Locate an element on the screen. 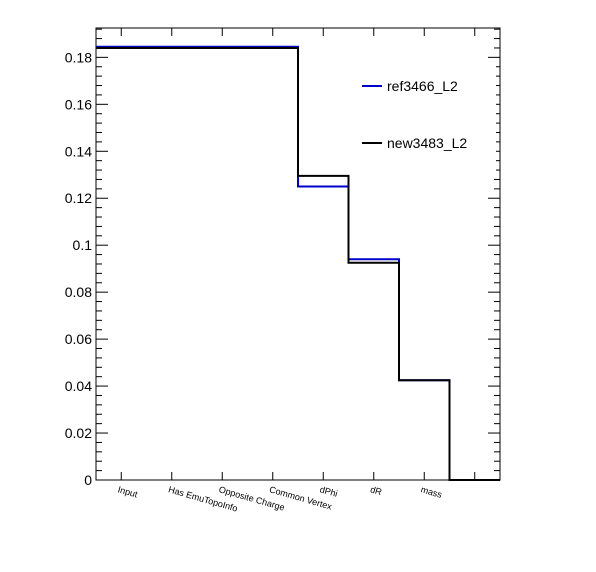  legend-label-1: new3483_L2 is located at coordinates (427, 143).